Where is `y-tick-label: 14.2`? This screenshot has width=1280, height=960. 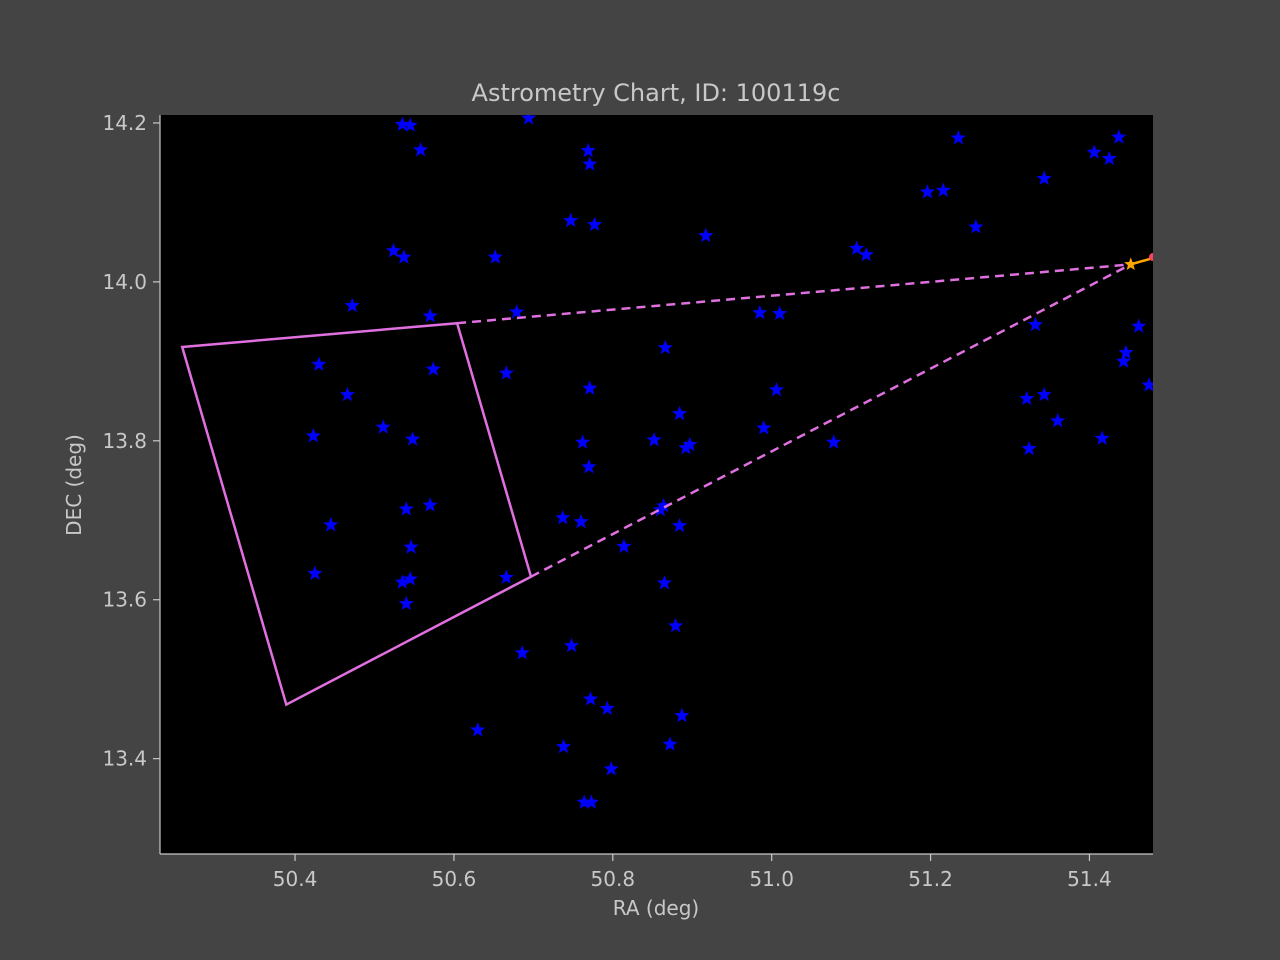 y-tick-label: 14.2 is located at coordinates (124, 123).